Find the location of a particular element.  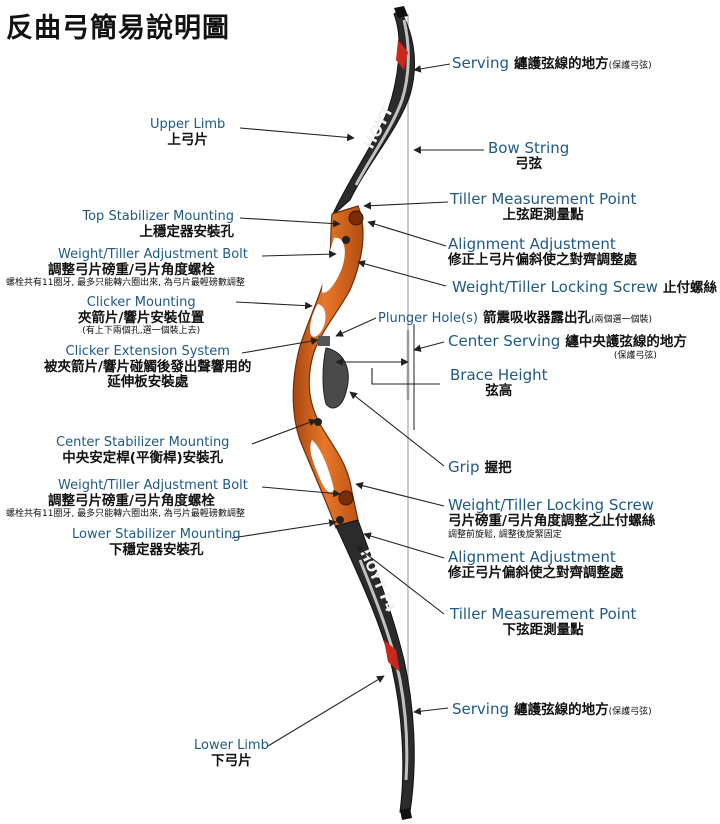

upper-limb-shape is located at coordinates (373, 113).